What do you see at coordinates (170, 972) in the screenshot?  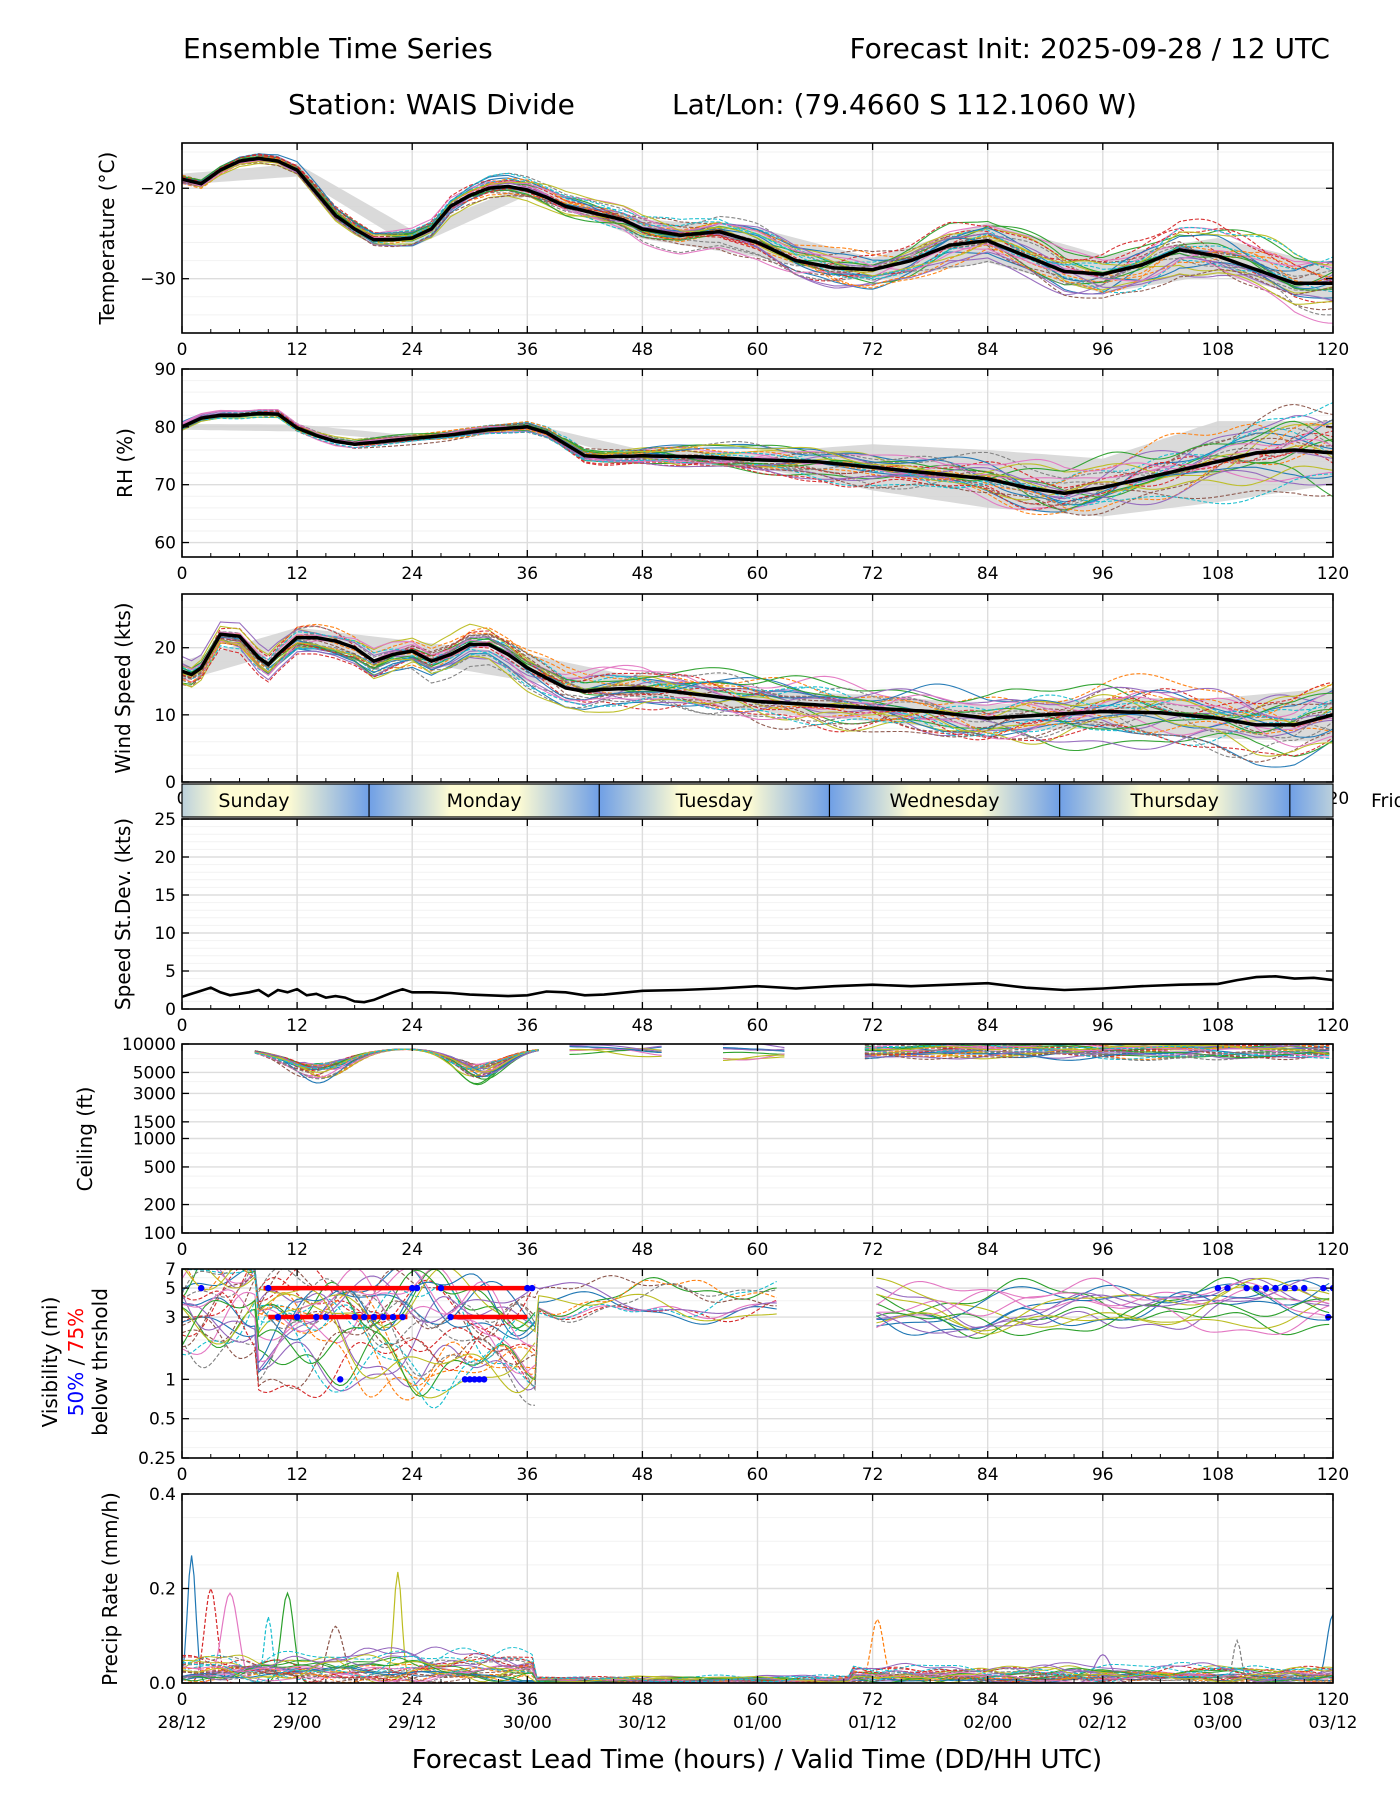 I see `y-tick-label: 5` at bounding box center [170, 972].